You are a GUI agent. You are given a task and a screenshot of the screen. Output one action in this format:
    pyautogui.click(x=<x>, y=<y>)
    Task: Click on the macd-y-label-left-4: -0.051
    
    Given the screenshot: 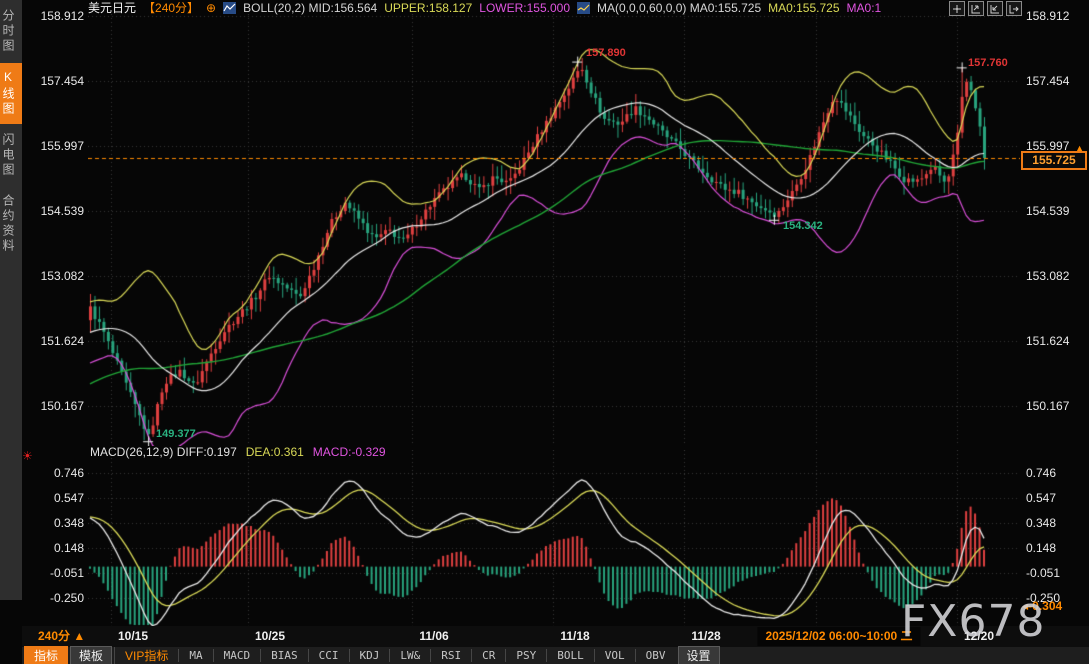 What is the action you would take?
    pyautogui.click(x=66, y=573)
    